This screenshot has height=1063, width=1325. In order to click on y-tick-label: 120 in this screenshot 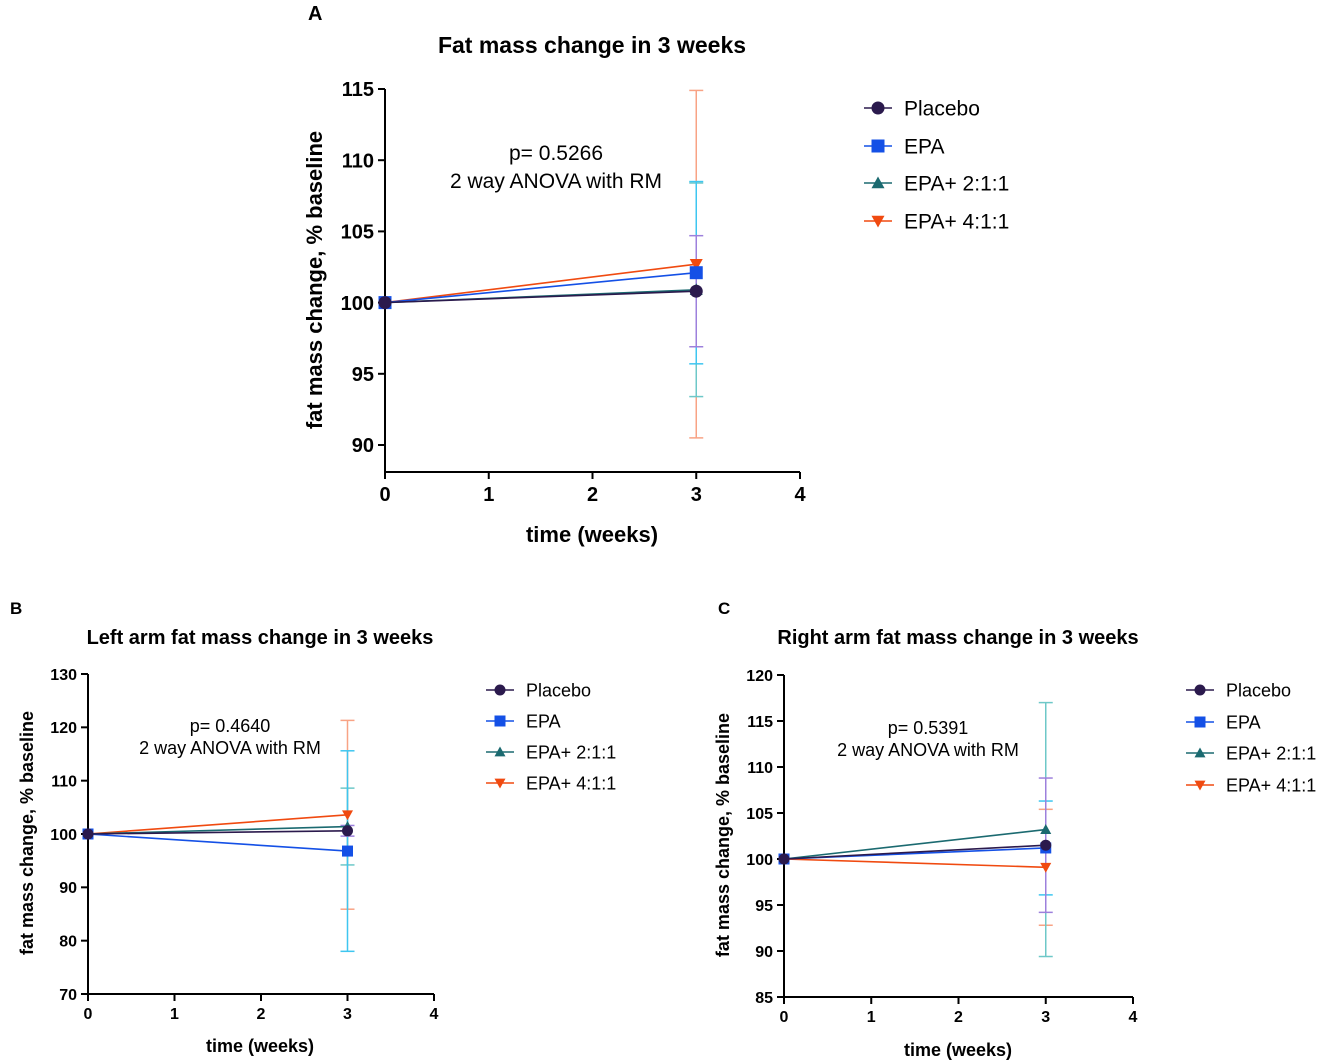, I will do `click(759, 676)`.